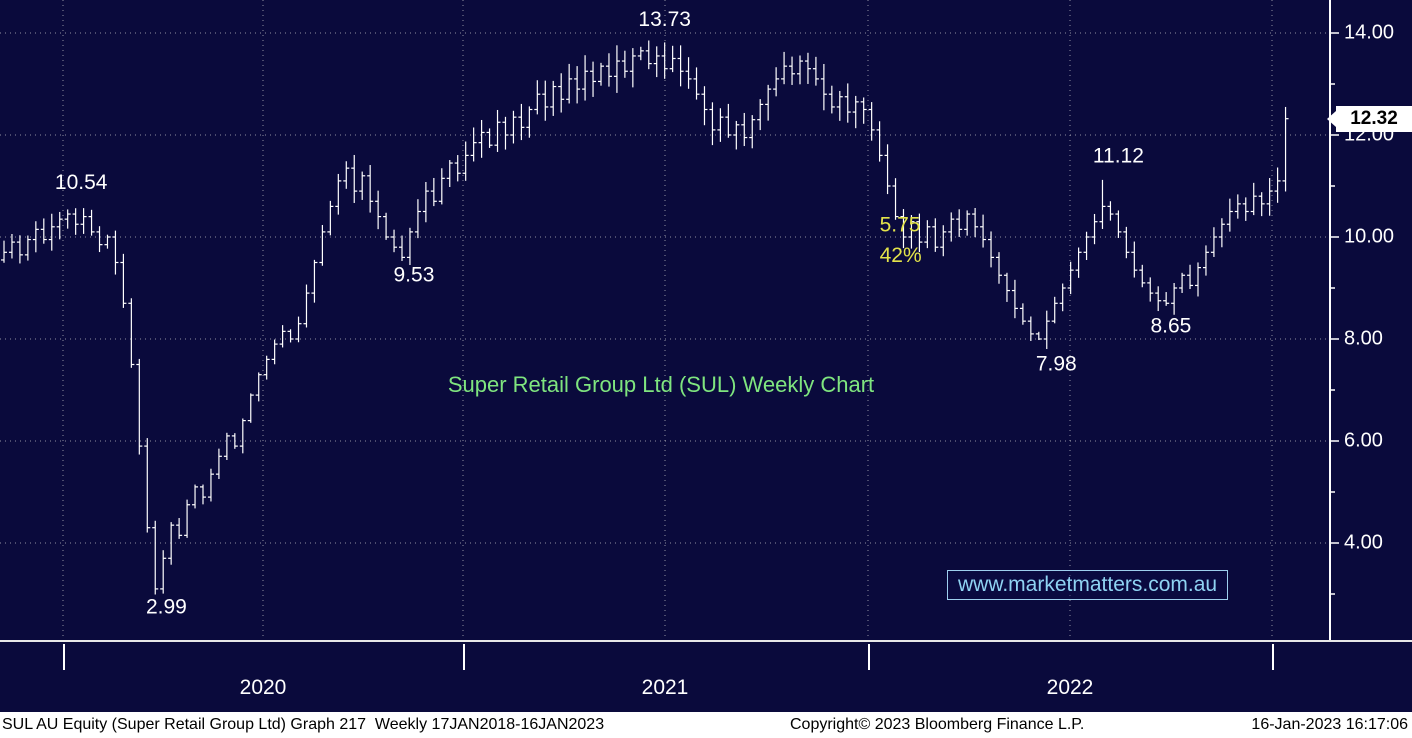 This screenshot has height=738, width=1412. I want to click on last-price-callout: 12.32, so click(1369, 118).